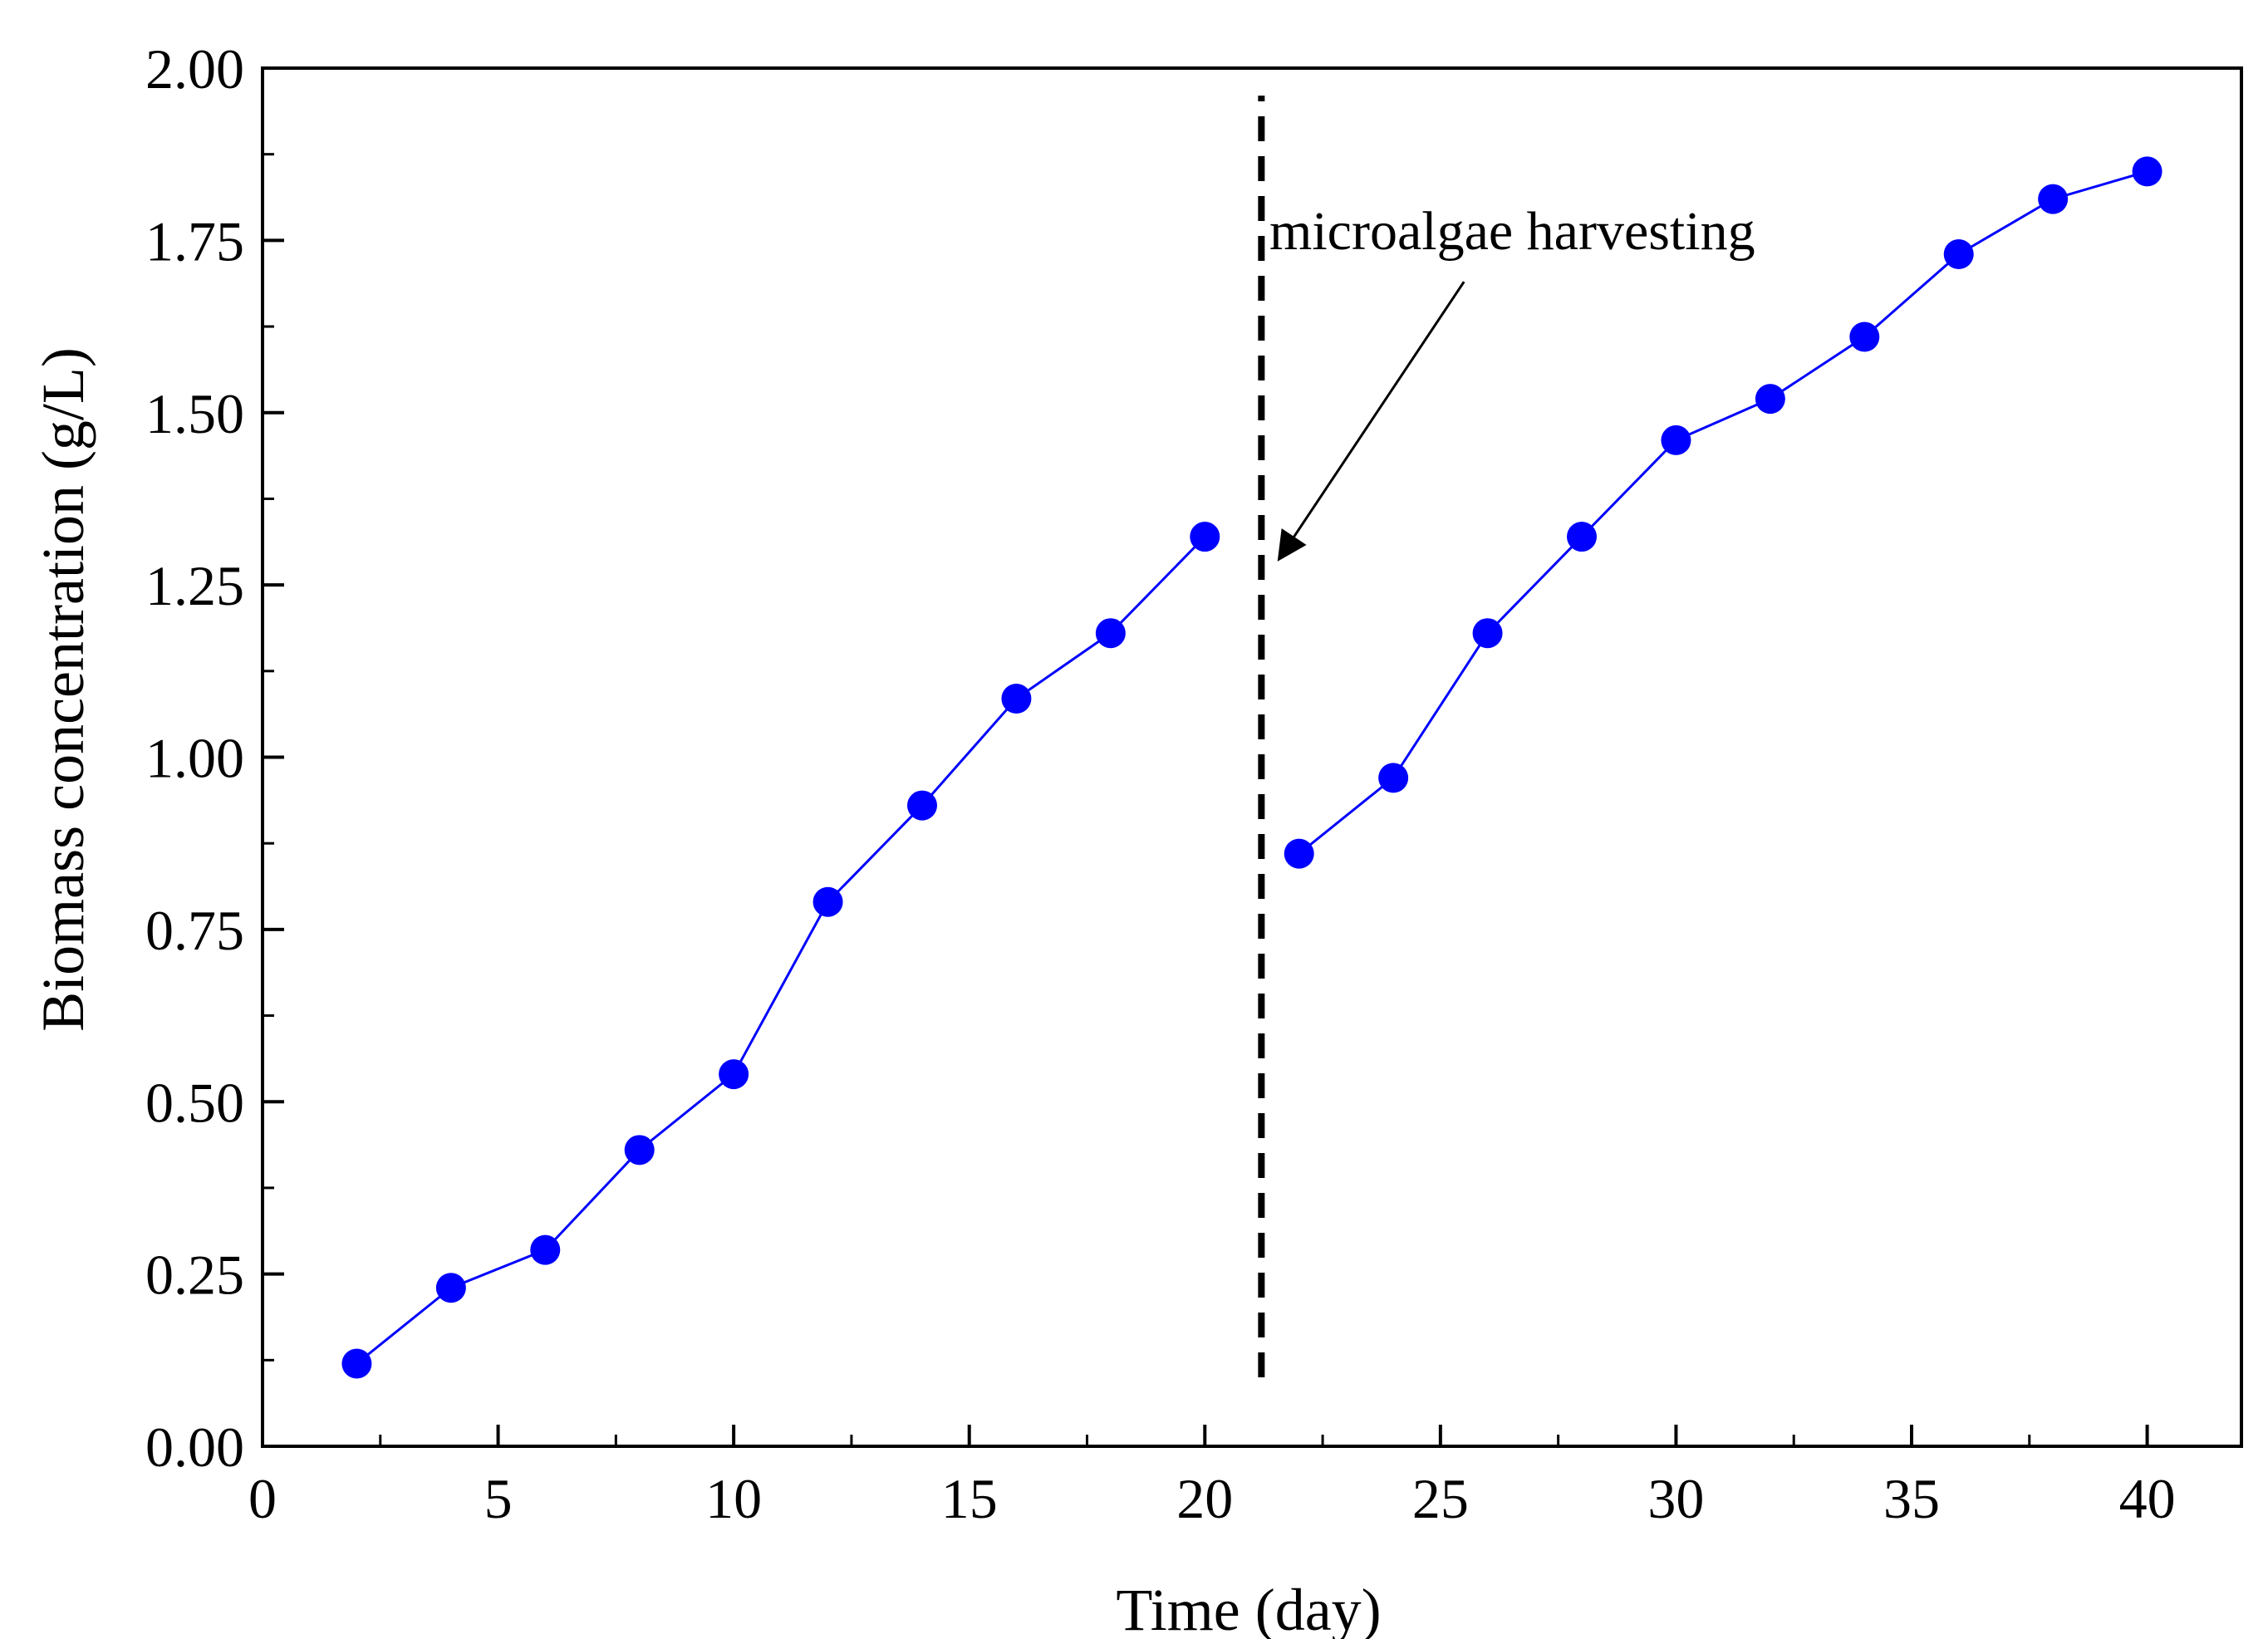  What do you see at coordinates (63, 689) in the screenshot?
I see `y-axis-title: Biomass concentration (g/L)` at bounding box center [63, 689].